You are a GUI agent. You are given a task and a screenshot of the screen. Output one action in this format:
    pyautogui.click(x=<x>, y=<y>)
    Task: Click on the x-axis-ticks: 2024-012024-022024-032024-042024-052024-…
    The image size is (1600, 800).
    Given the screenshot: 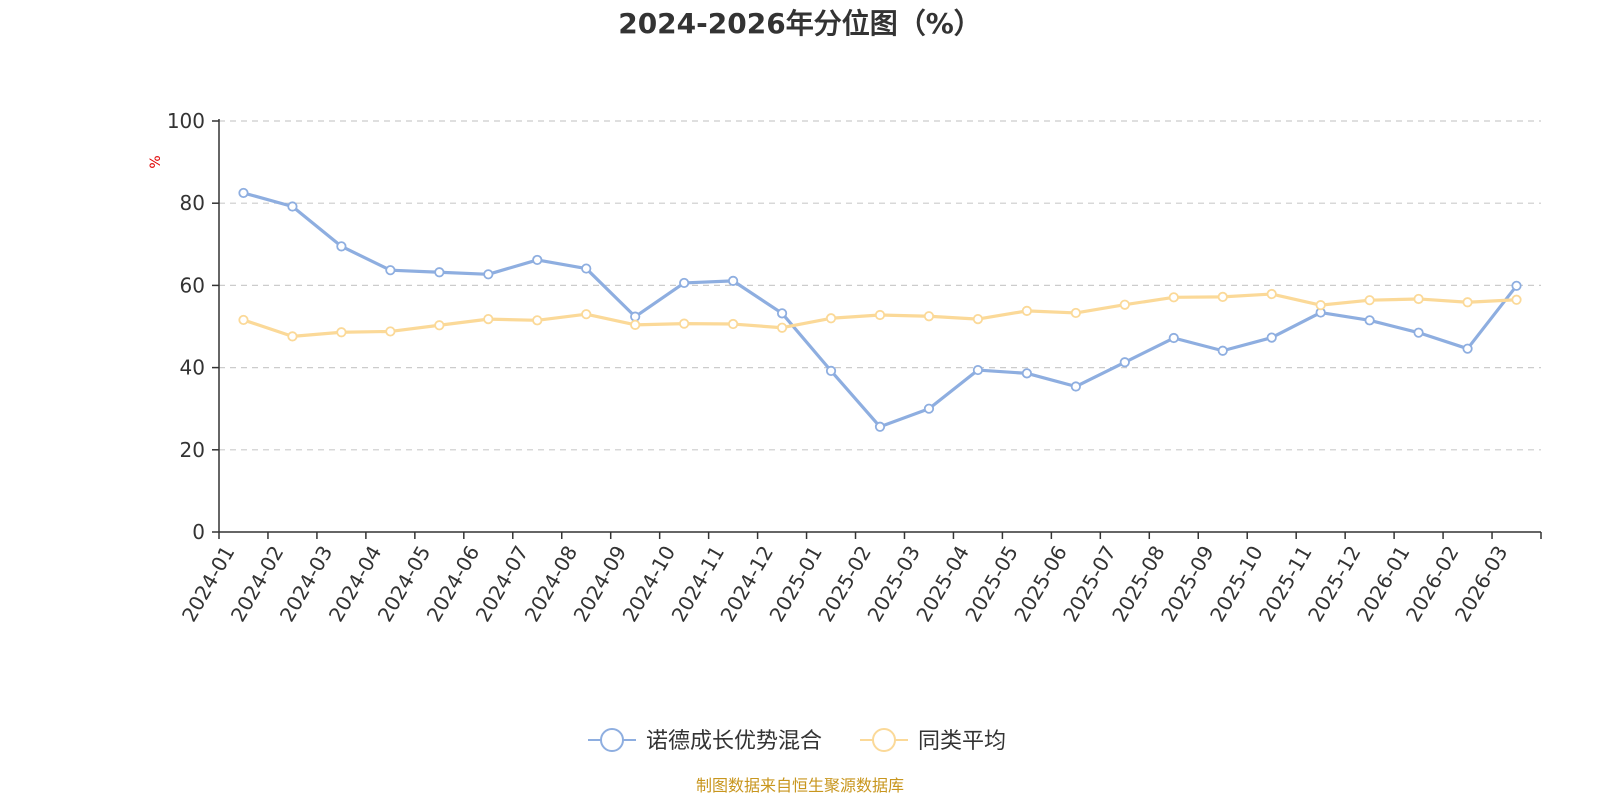 What is the action you would take?
    pyautogui.click(x=859, y=579)
    